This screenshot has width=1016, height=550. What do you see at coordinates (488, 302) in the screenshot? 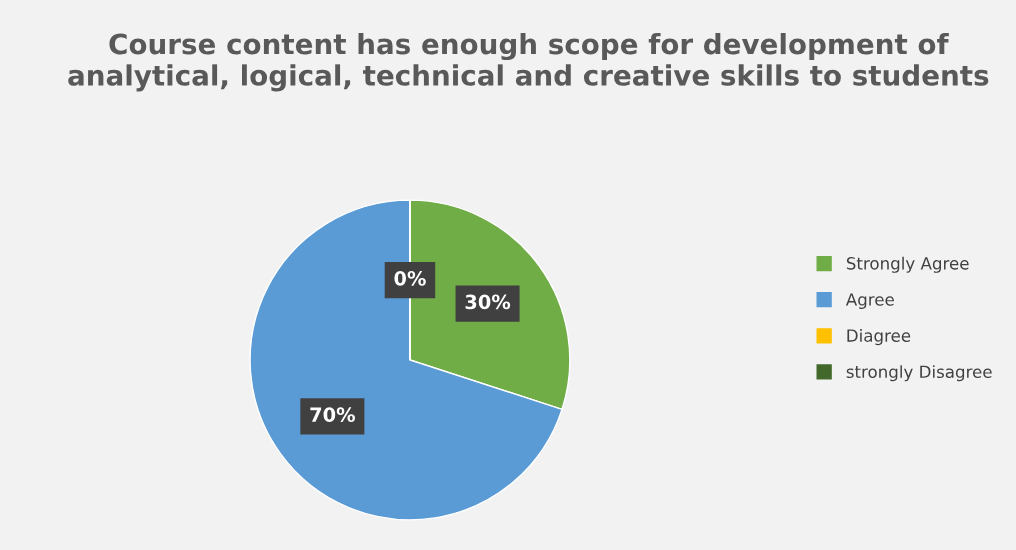
I see `data-label: 30%` at bounding box center [488, 302].